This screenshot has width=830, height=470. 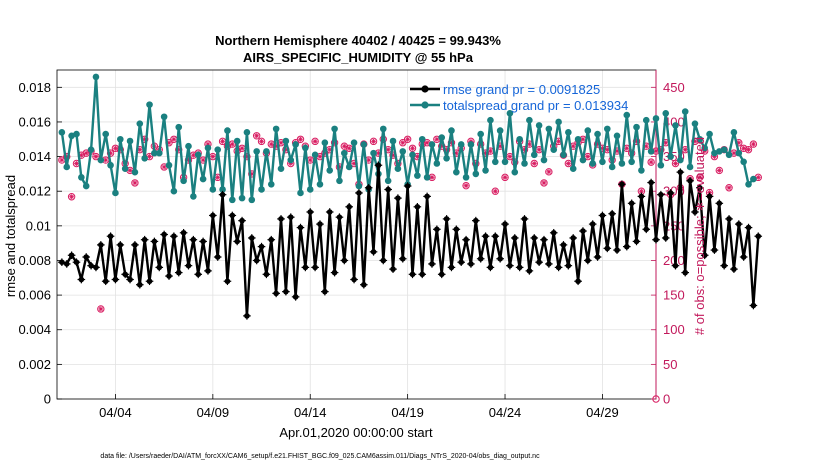 I want to click on y-axis-right-label: # of obs: o=possible; ∗=evaluated, so click(x=699, y=236).